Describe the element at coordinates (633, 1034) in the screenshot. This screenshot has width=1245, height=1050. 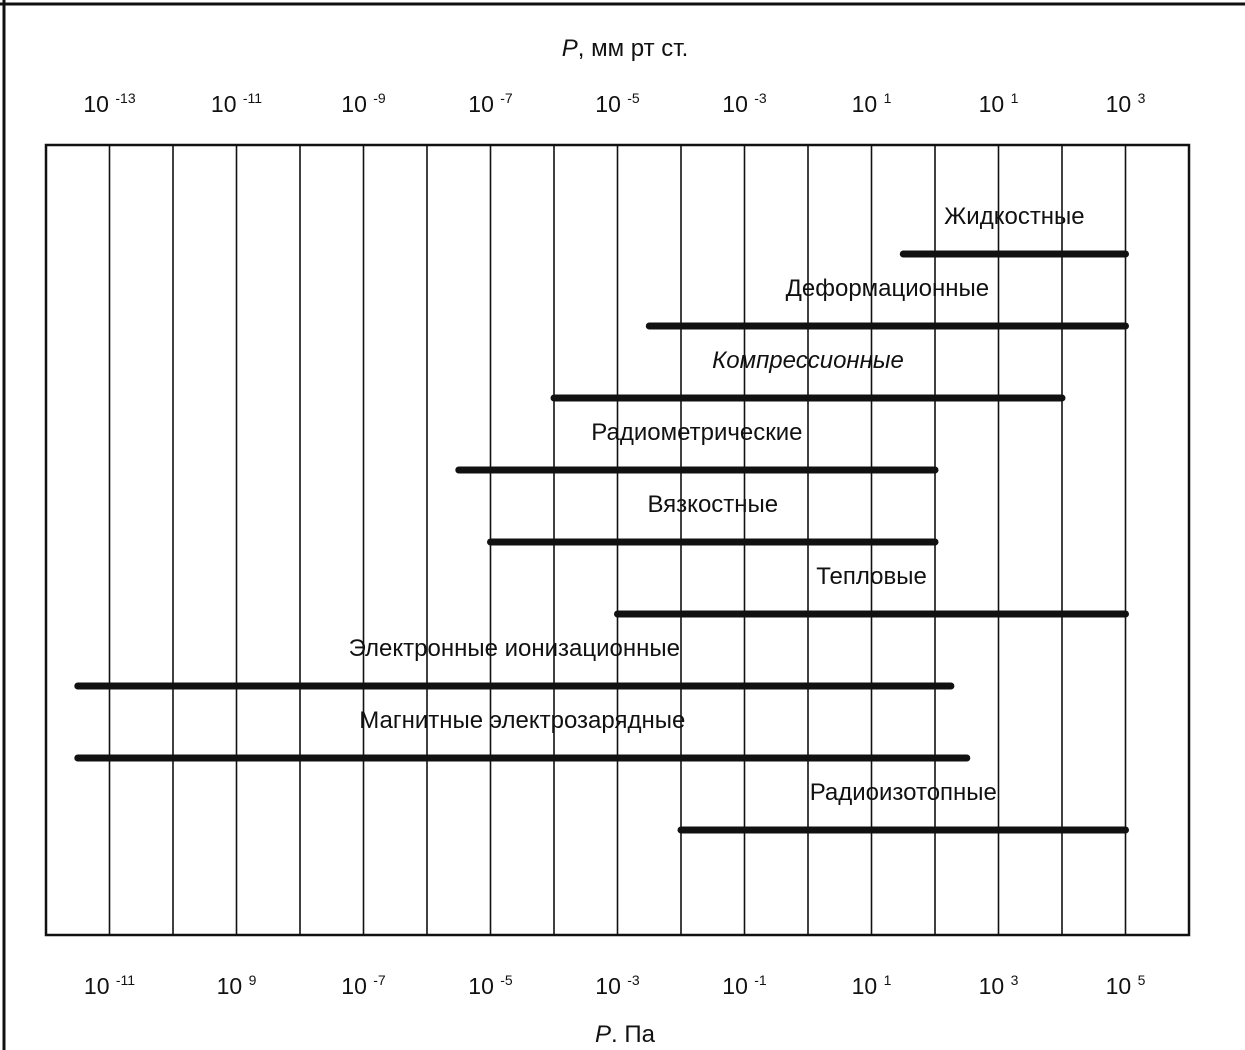
I see `bottom-axis-units: . Па` at that location.